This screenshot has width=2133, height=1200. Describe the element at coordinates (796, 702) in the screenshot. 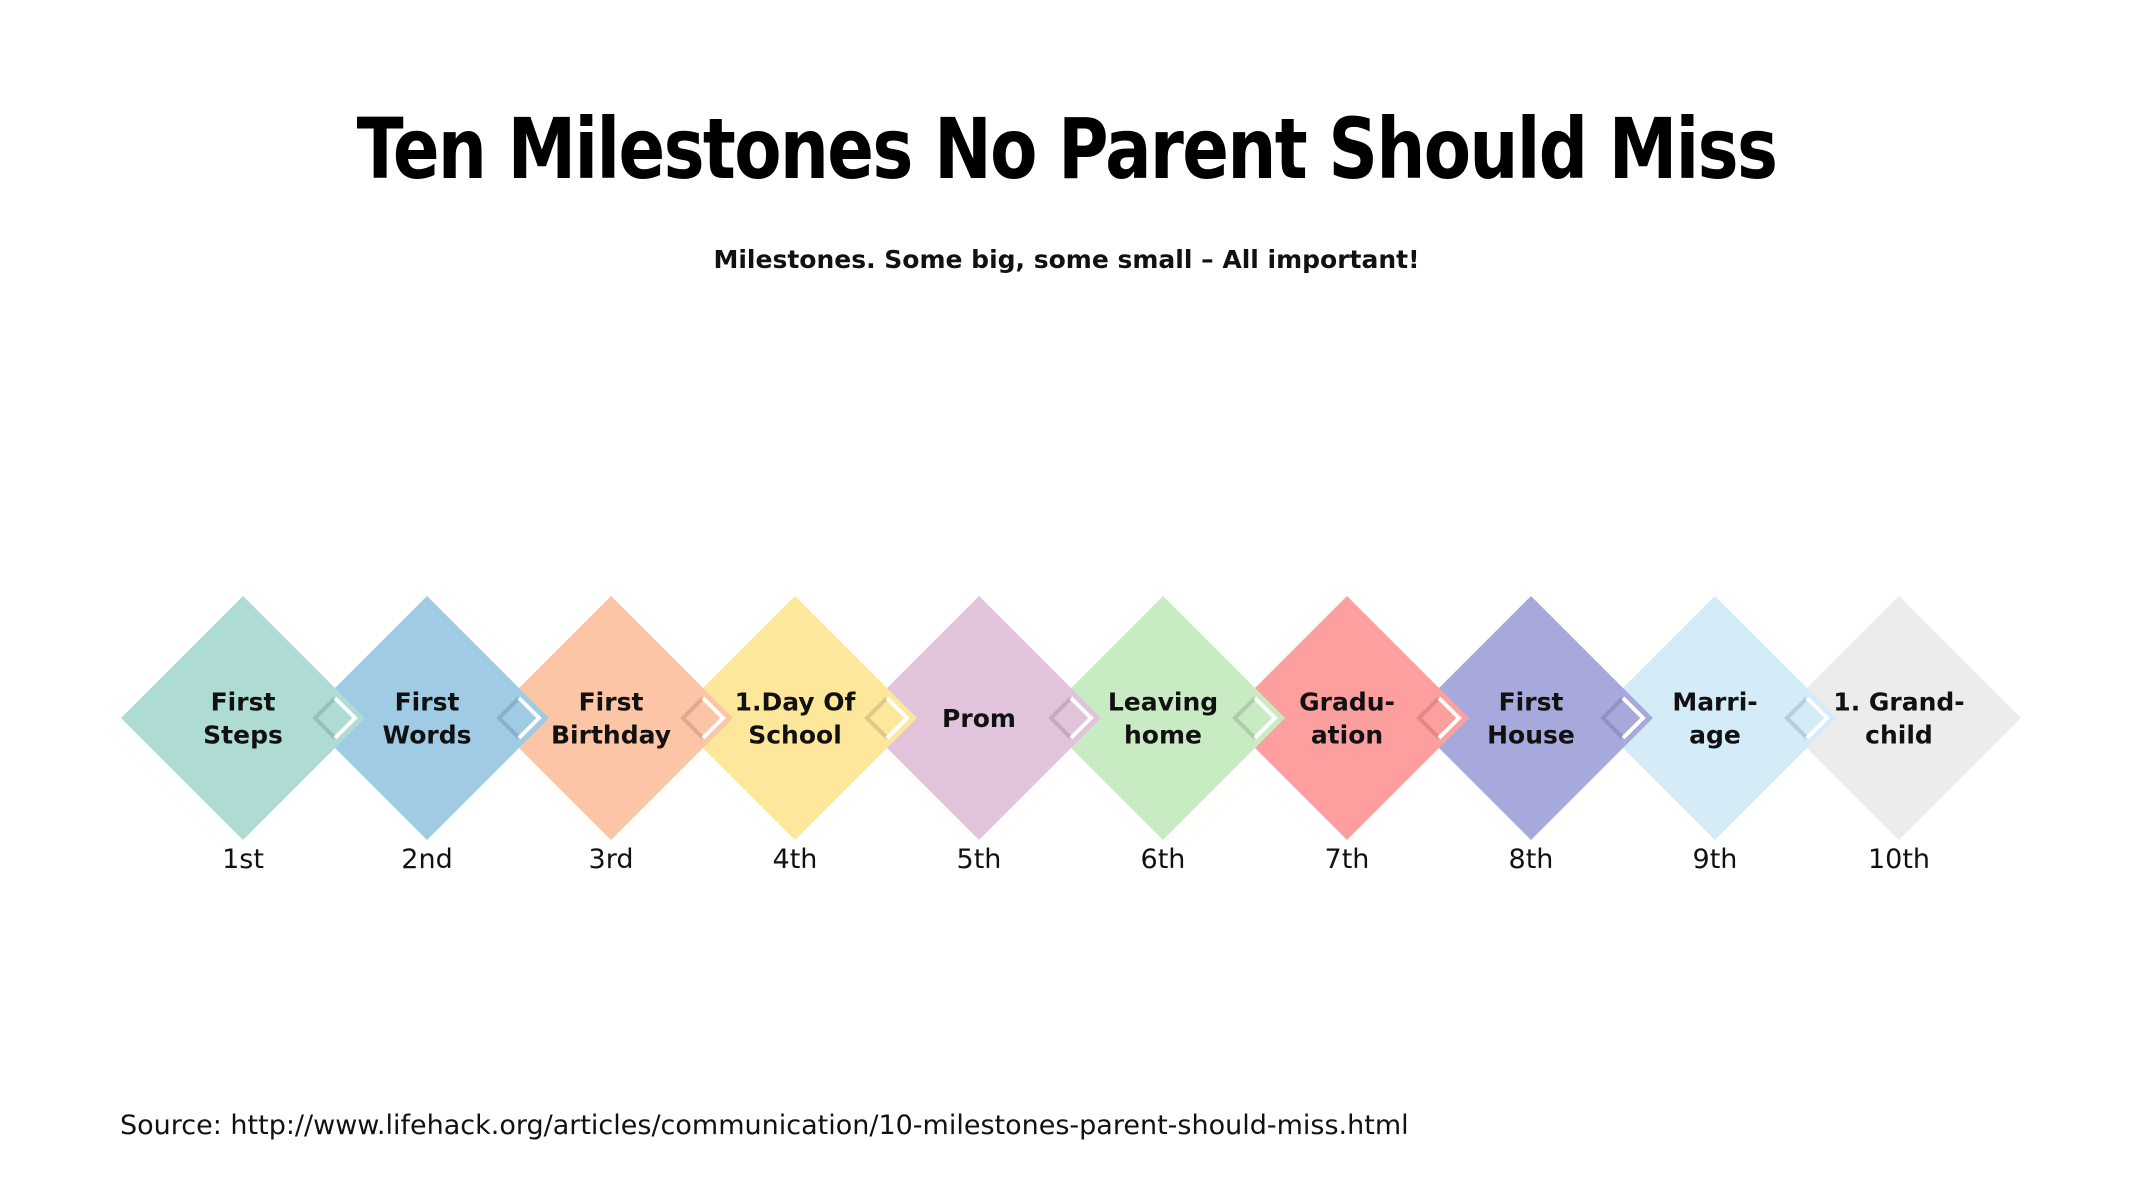

I see `milestone-label: 1.Day Of` at that location.